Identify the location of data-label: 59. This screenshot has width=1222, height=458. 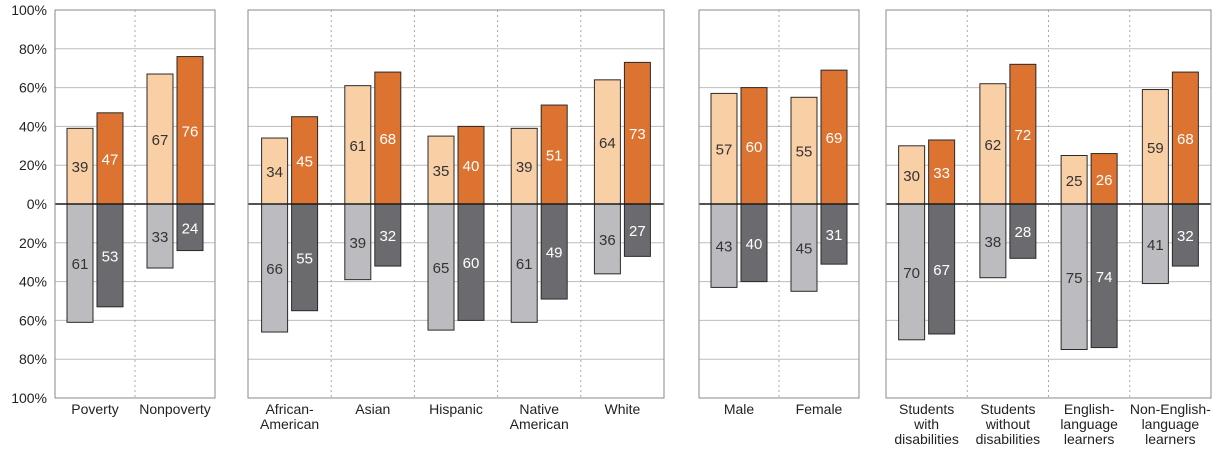
(1155, 148).